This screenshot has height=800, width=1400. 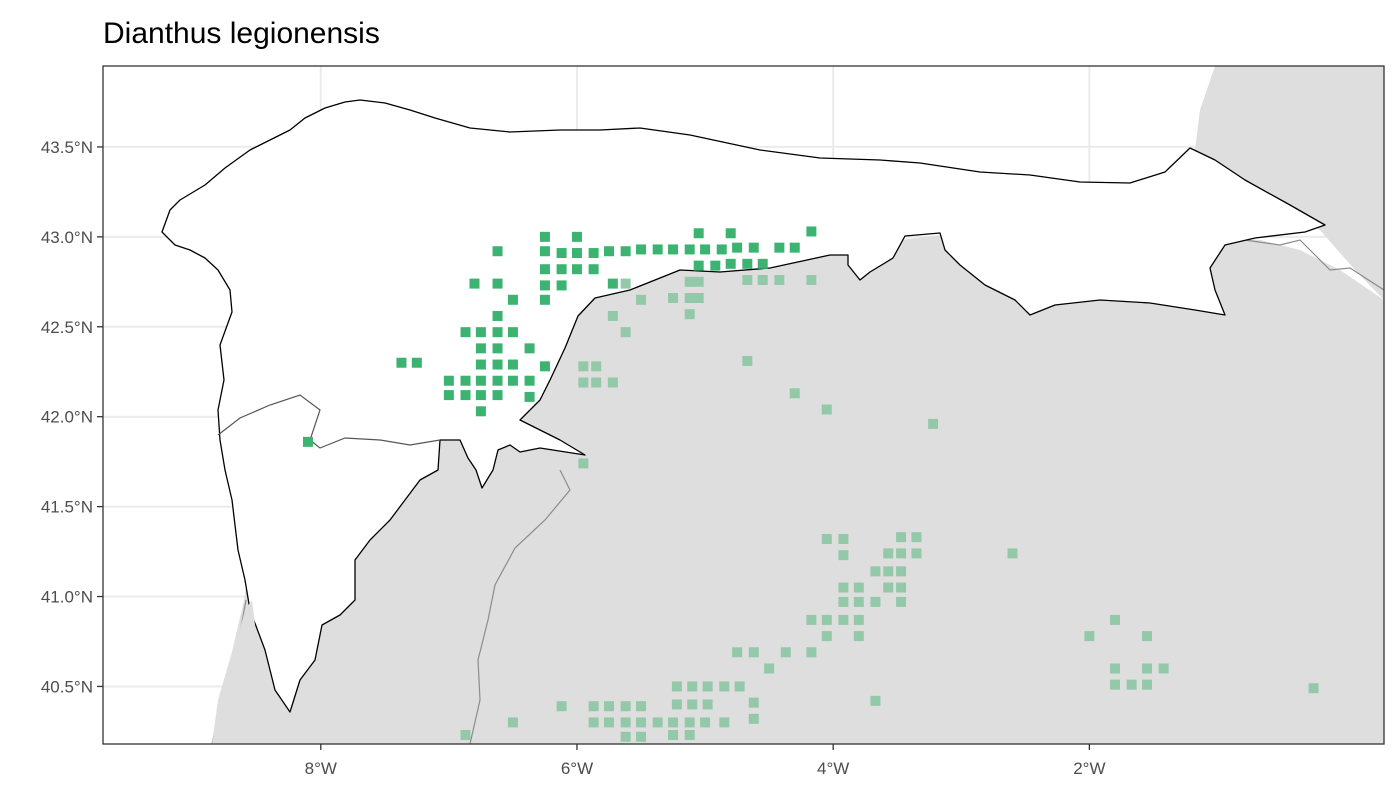 I want to click on x-tick-label: 6°W, so click(x=577, y=768).